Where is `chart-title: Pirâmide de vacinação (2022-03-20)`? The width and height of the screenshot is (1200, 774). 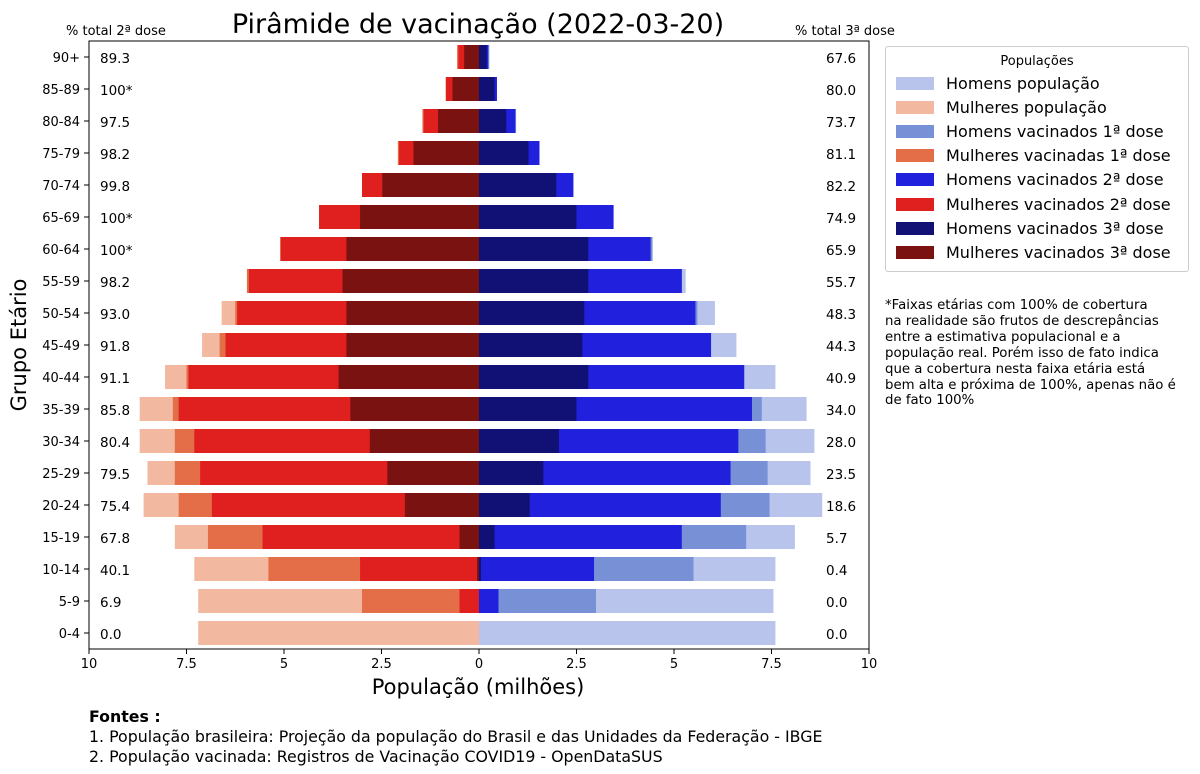
chart-title: Pirâmide de vacinação (2022-03-20) is located at coordinates (478, 24).